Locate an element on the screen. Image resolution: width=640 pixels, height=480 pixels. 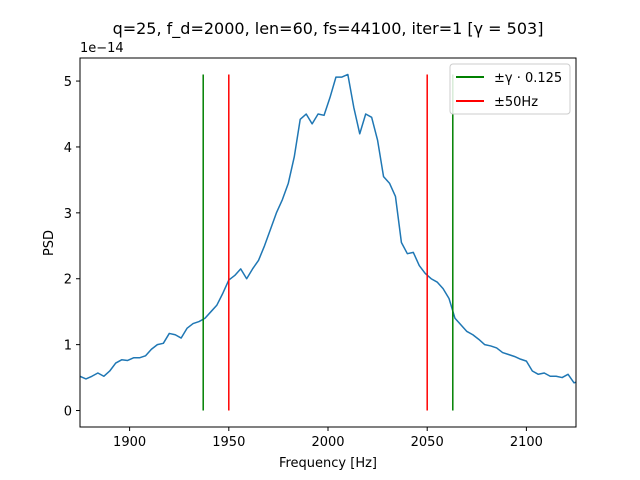
y-tick-label-4: 4 is located at coordinates (68, 148).